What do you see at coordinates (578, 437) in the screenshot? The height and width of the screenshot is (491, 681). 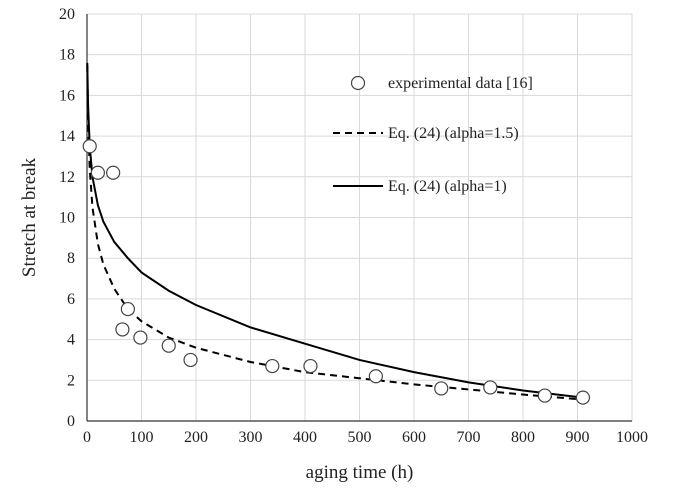 I see `x-tick-label: 900` at bounding box center [578, 437].